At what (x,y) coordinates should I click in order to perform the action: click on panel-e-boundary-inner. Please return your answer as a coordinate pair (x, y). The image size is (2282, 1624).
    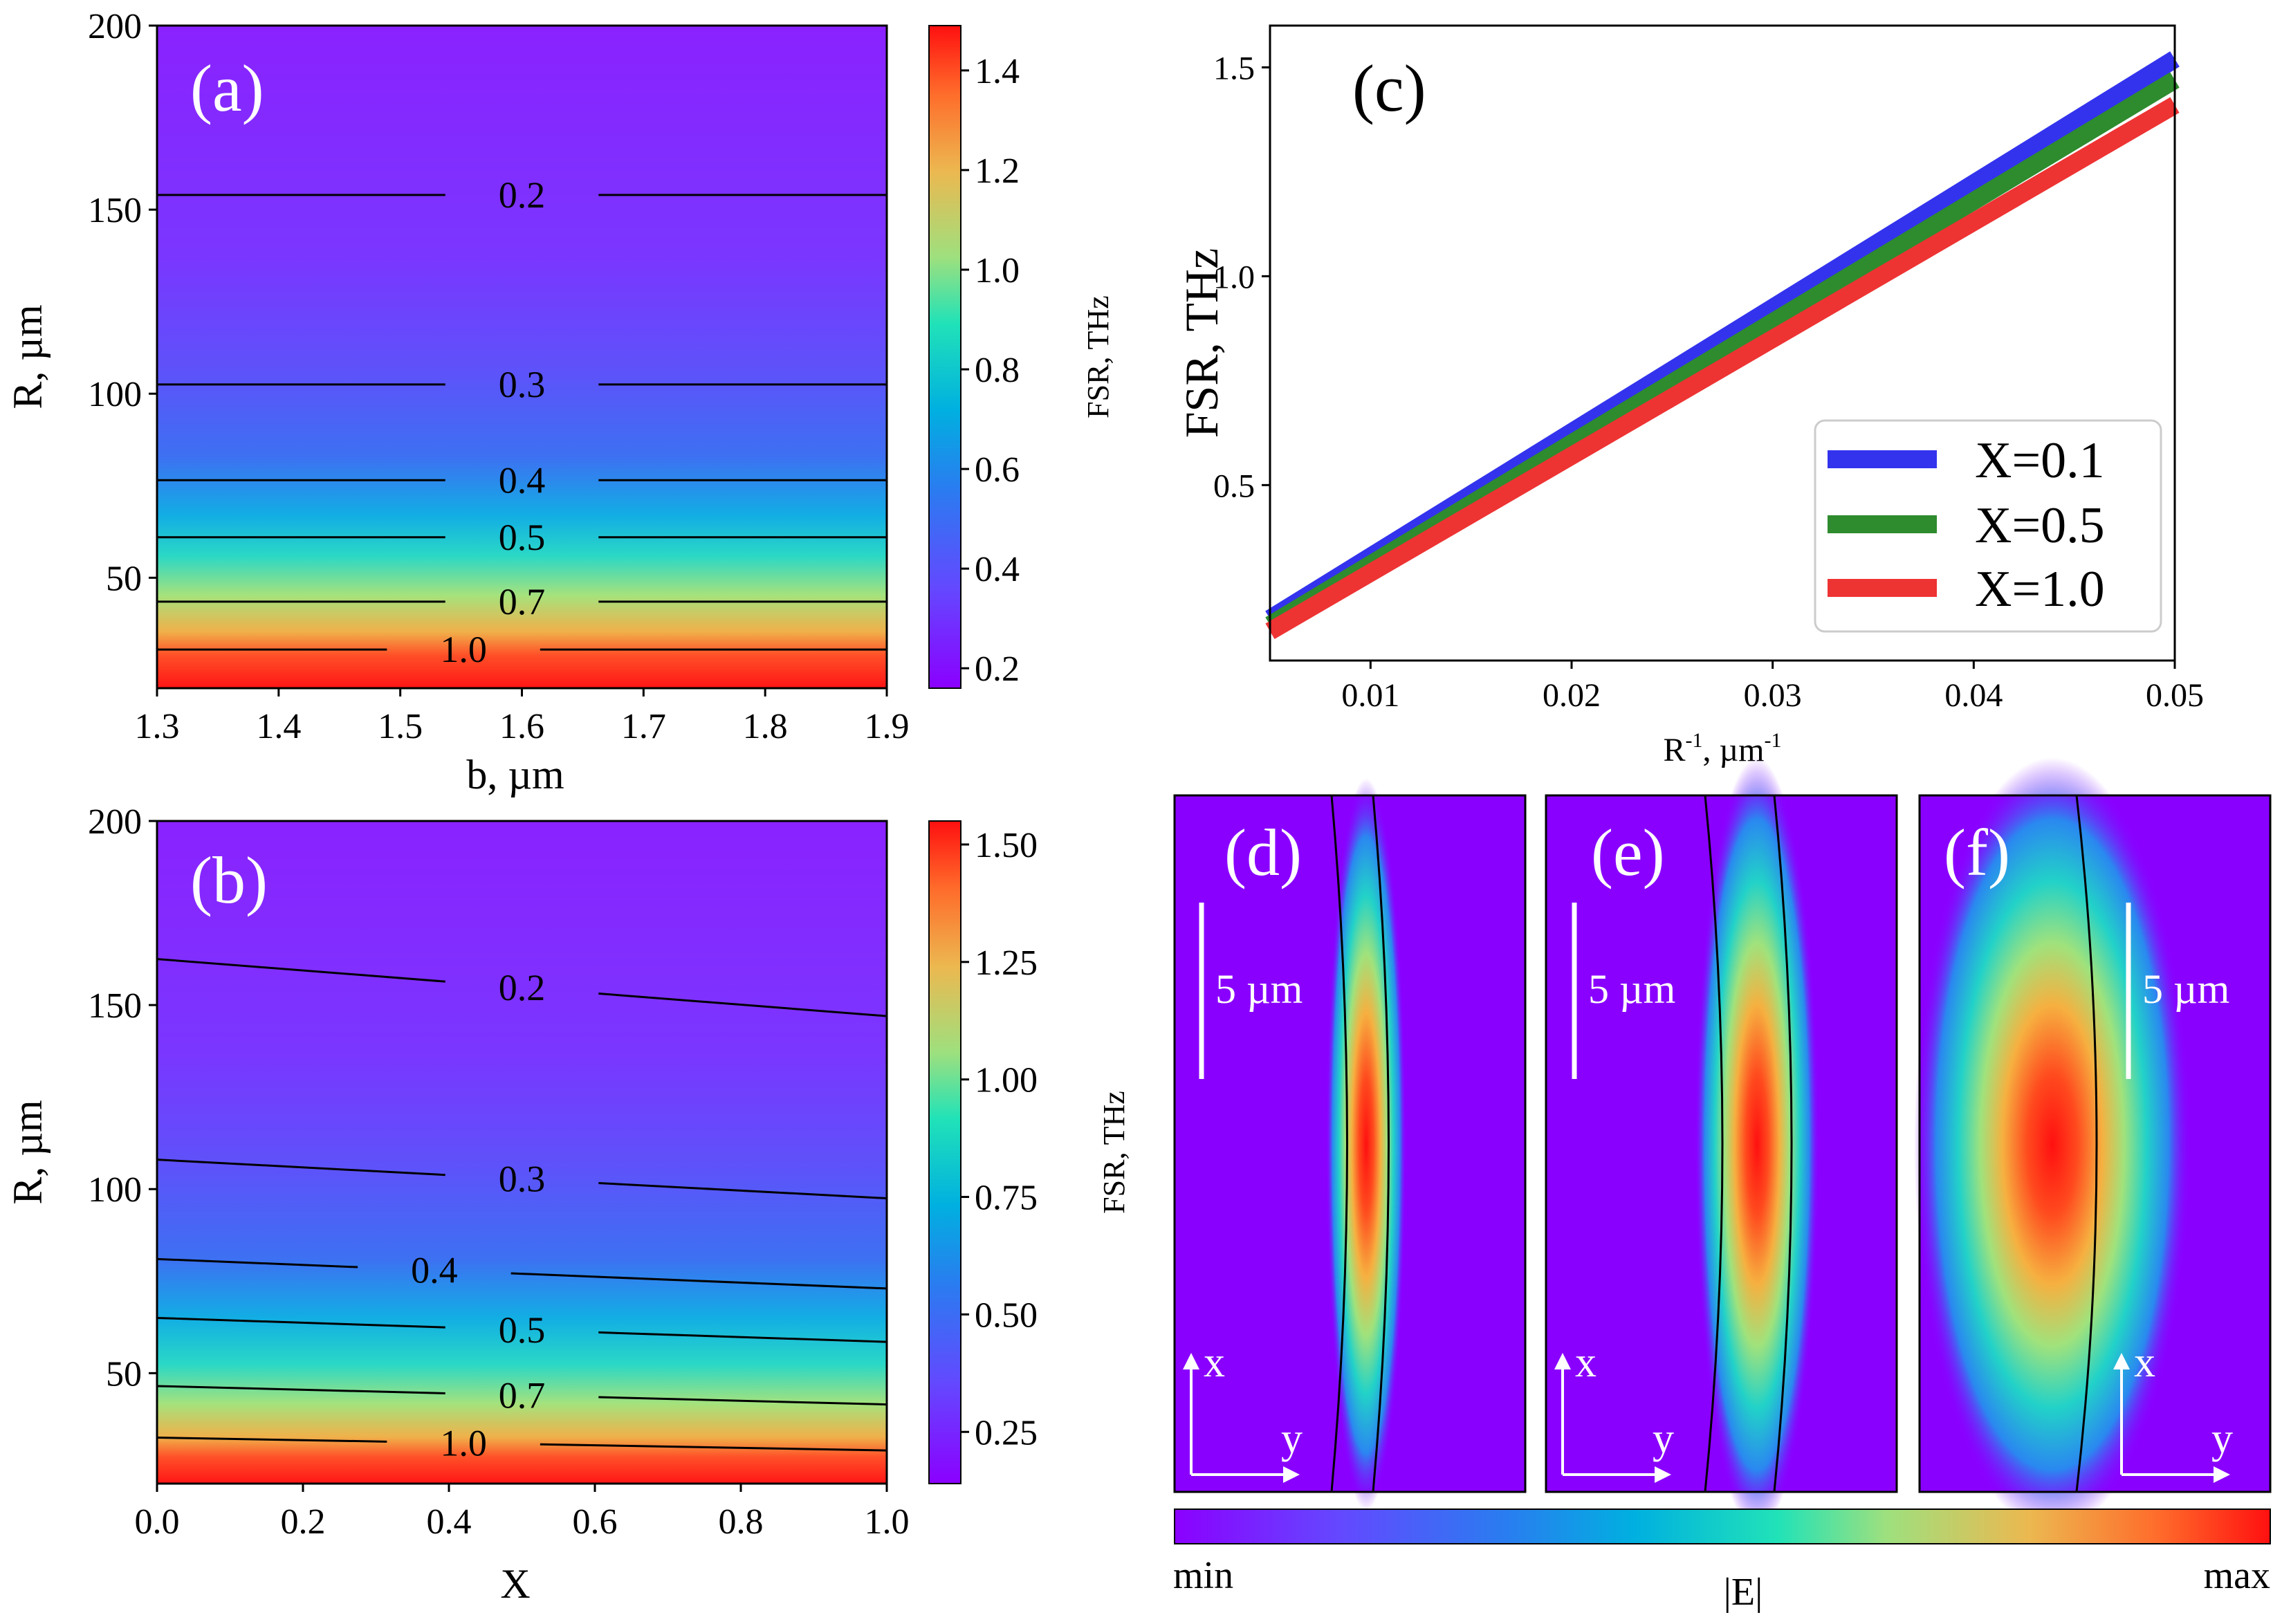
    Looking at the image, I should click on (1714, 1144).